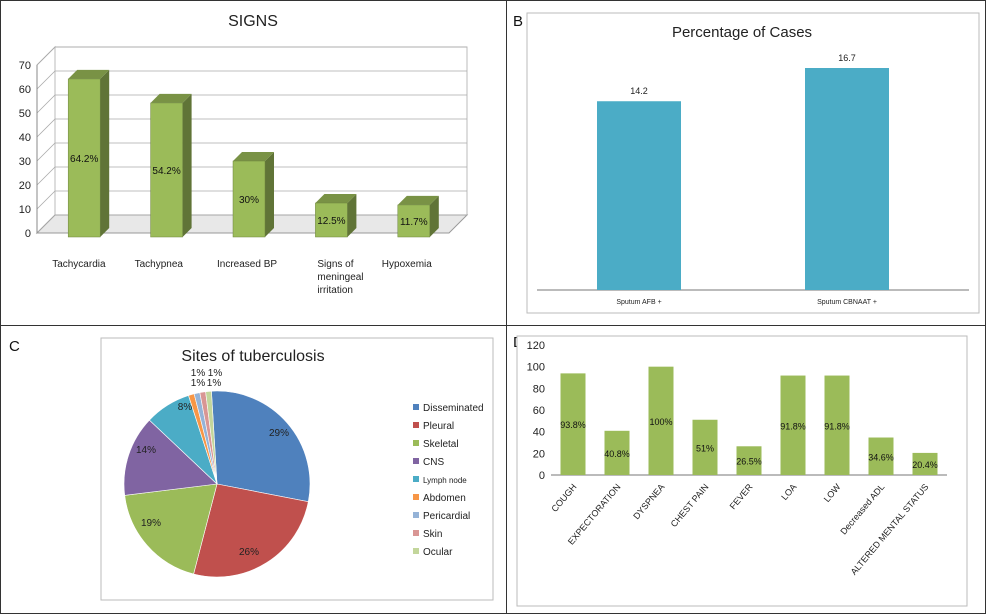 This screenshot has height=614, width=986. Describe the element at coordinates (432, 534) in the screenshot. I see `legend-label: Skin` at that location.